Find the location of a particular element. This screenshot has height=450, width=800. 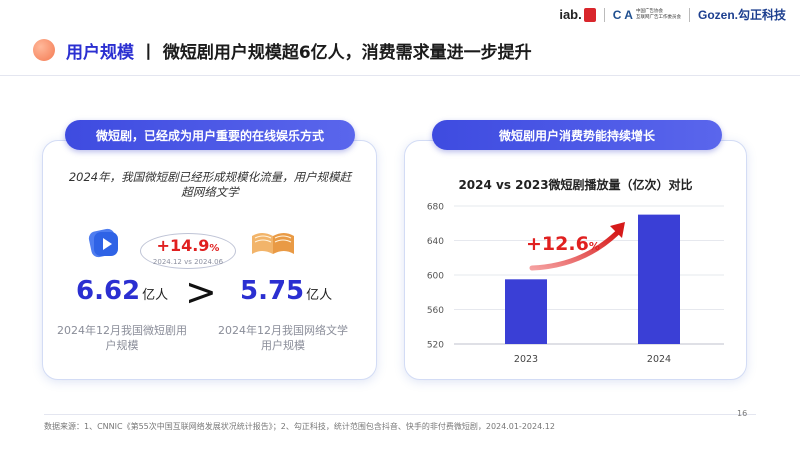

title-divider is located at coordinates (400, 75).